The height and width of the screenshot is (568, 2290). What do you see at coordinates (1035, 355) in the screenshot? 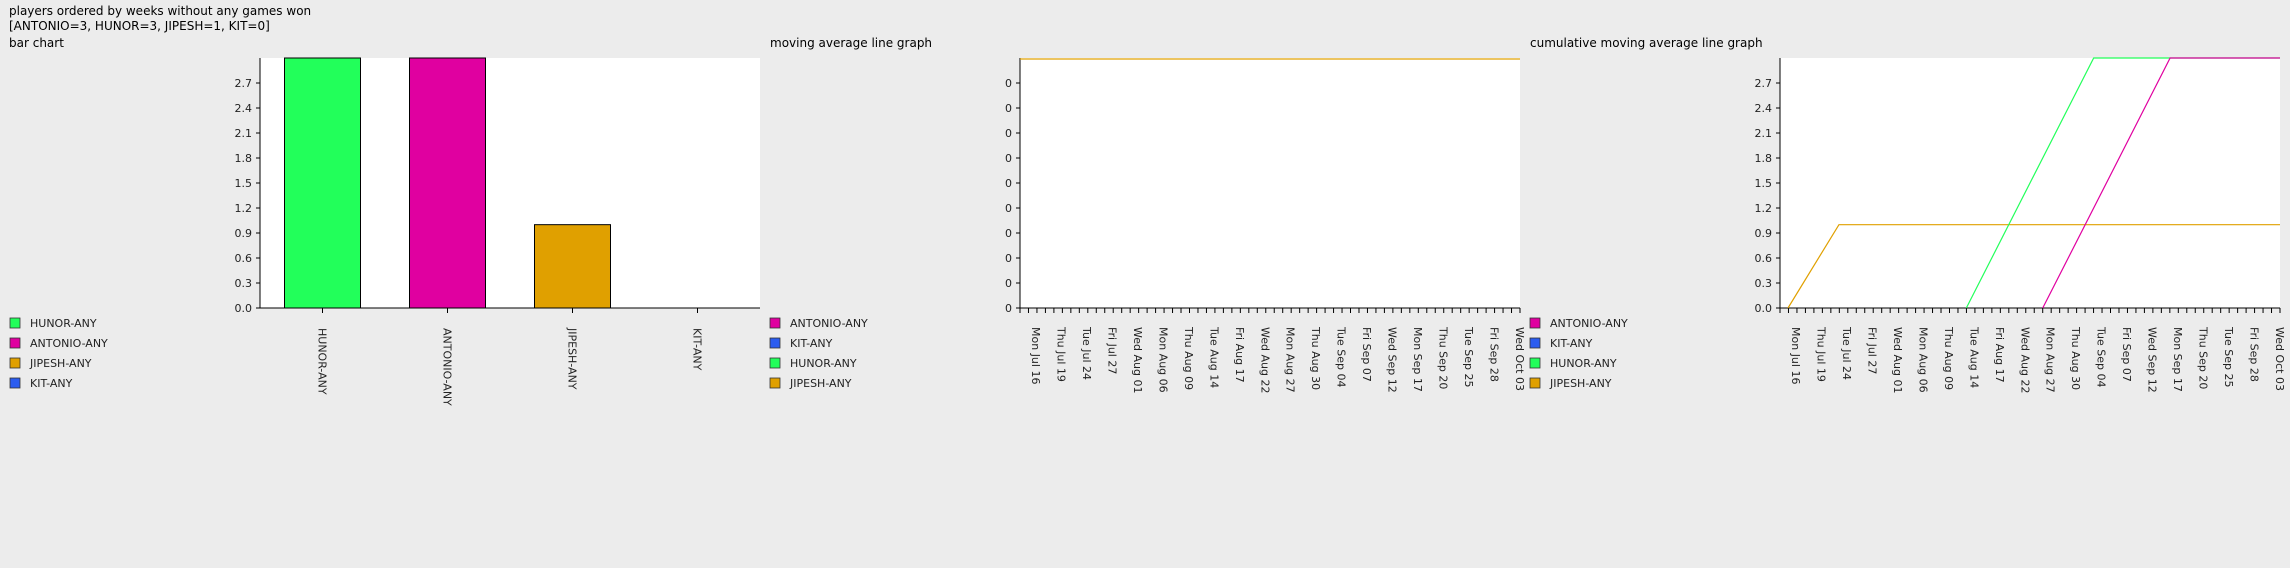
I see `ma-x-tick-label: Mon Jul 16` at bounding box center [1035, 355].